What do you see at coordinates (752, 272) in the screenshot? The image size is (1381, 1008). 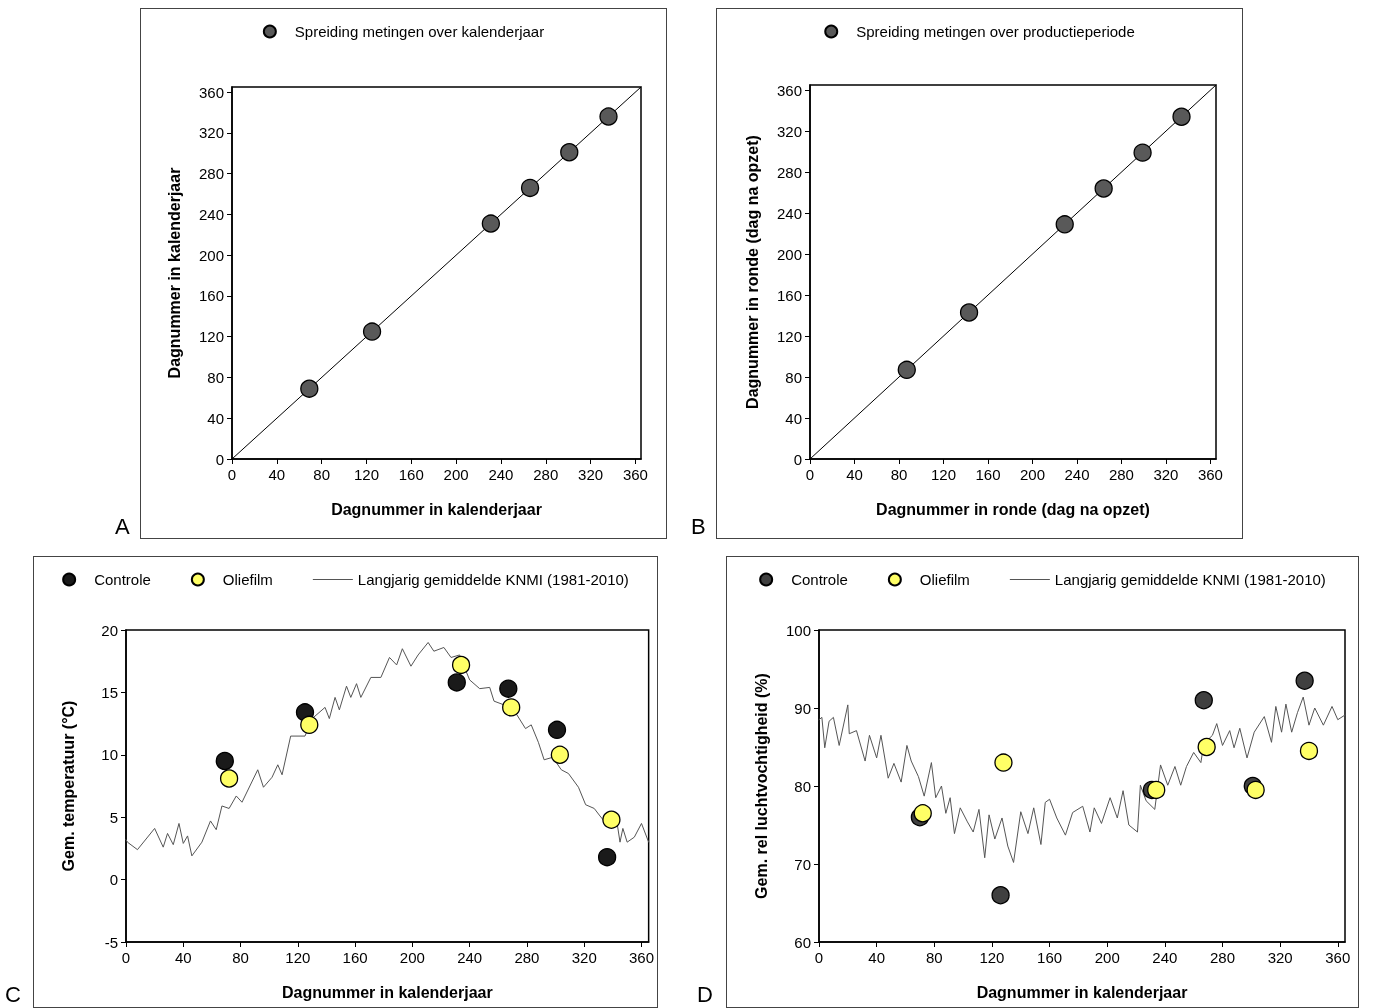 I see `y-axis-title: Dagnummer in ronde (dag na opzet)` at bounding box center [752, 272].